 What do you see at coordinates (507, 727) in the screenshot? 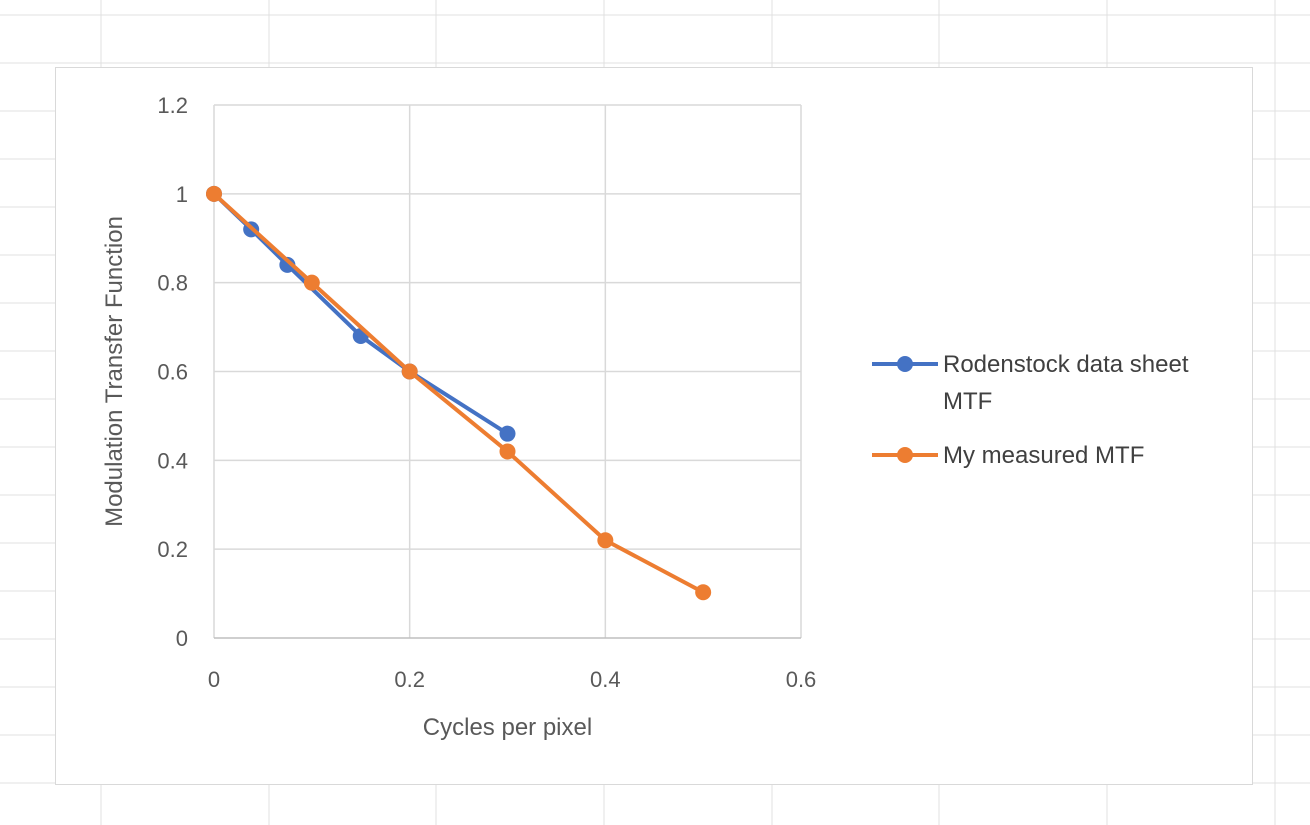
I see `x-axis-title: Cycles per pixel` at bounding box center [507, 727].